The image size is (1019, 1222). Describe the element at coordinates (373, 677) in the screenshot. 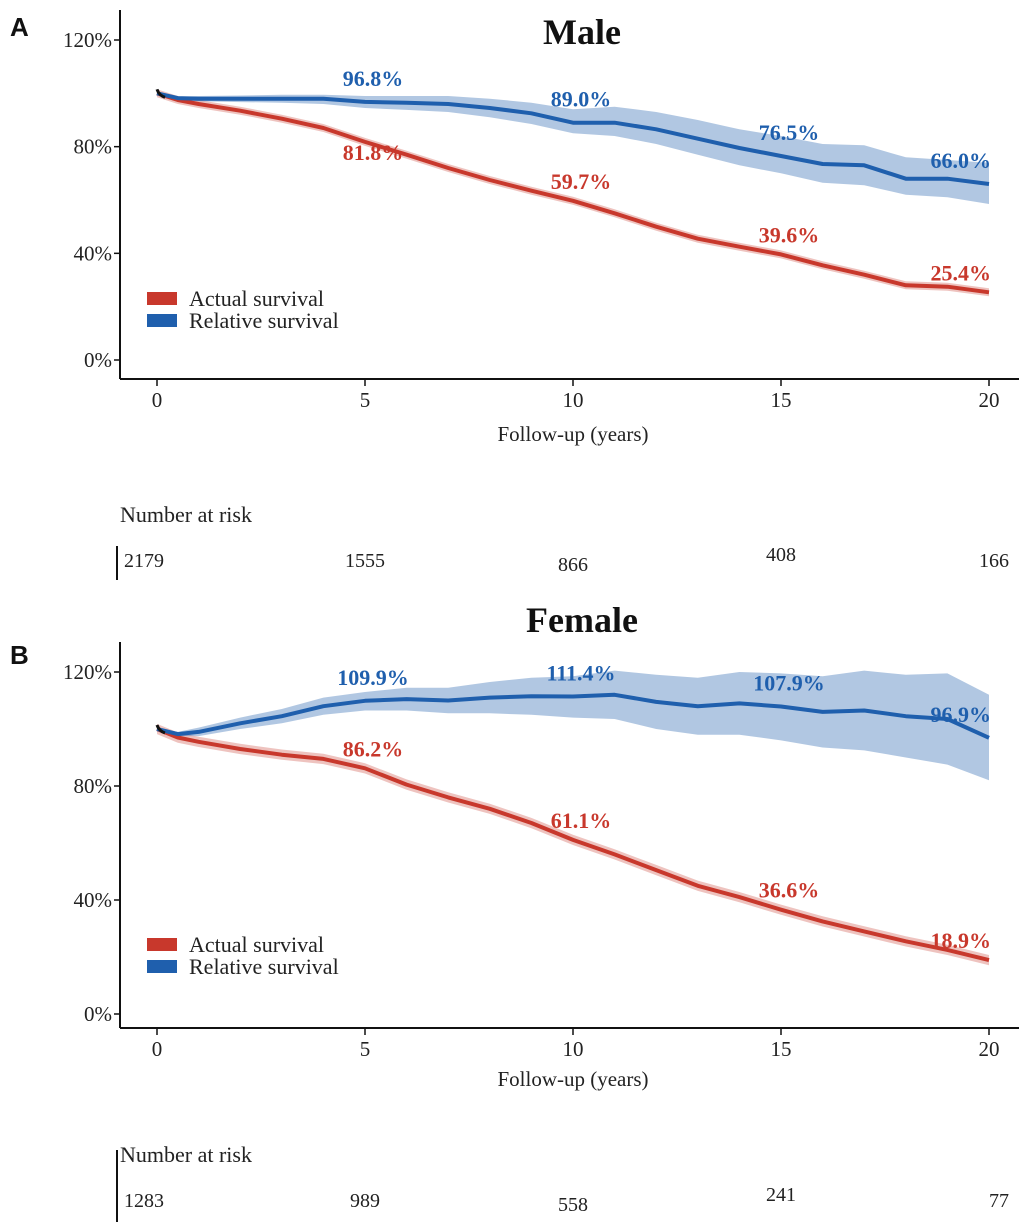

I see `data-label-relative: 109.9%` at that location.